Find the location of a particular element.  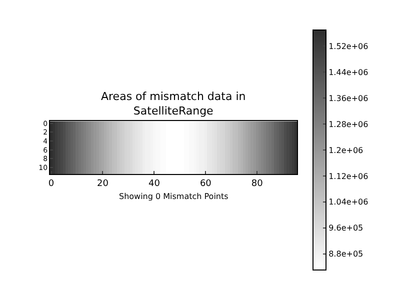

x-tick-label: 20 is located at coordinates (103, 183).